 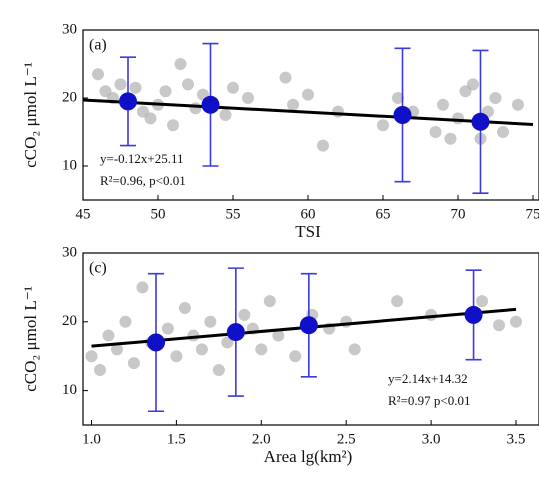 What do you see at coordinates (516, 439) in the screenshot?
I see `x-tick-label: 3.5` at bounding box center [516, 439].